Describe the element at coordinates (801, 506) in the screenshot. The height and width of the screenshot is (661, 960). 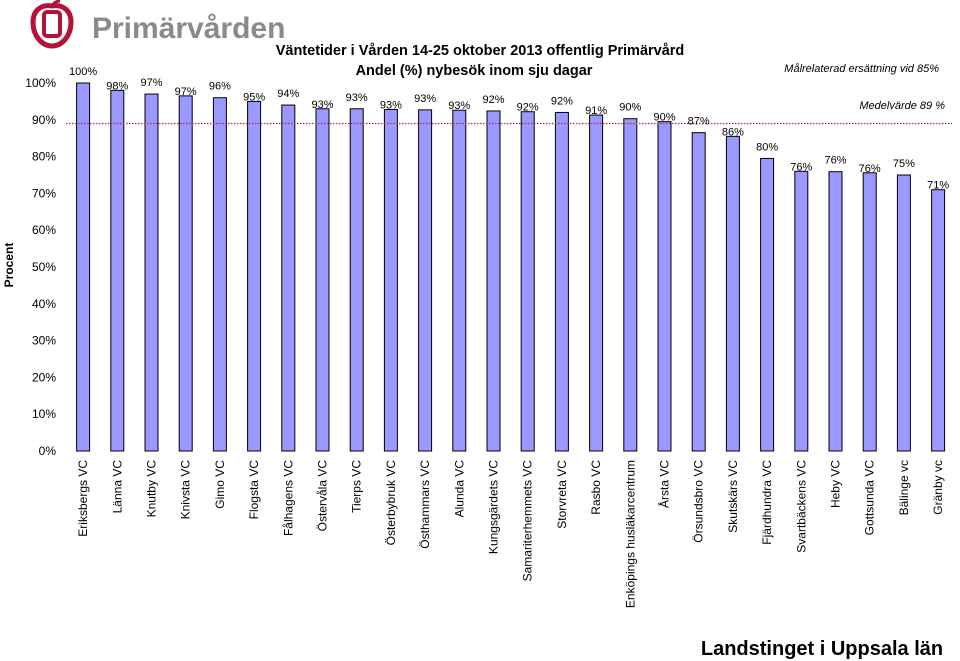
I see `x-tick-label: Svartbäckens VC` at that location.